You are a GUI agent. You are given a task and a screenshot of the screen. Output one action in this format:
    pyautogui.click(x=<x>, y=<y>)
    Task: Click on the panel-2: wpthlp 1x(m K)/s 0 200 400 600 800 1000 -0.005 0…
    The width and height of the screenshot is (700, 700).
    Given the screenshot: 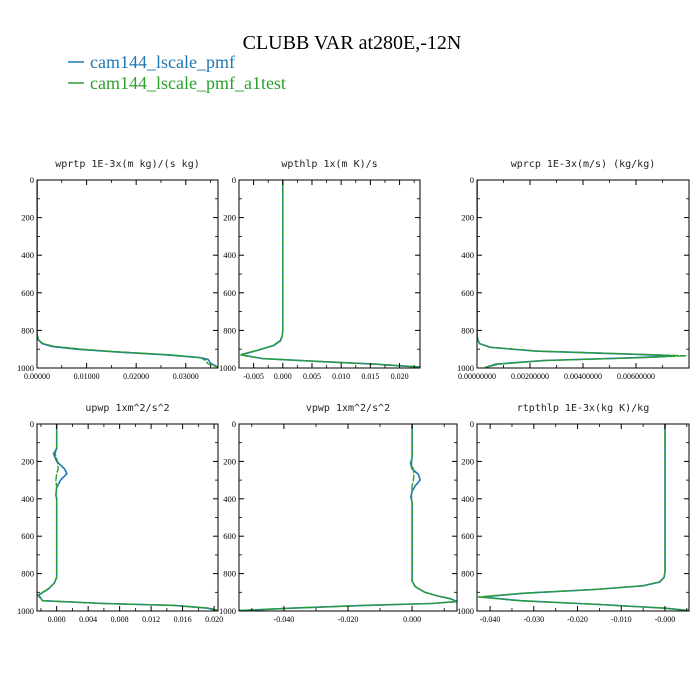 What is the action you would take?
    pyautogui.click(x=320, y=270)
    